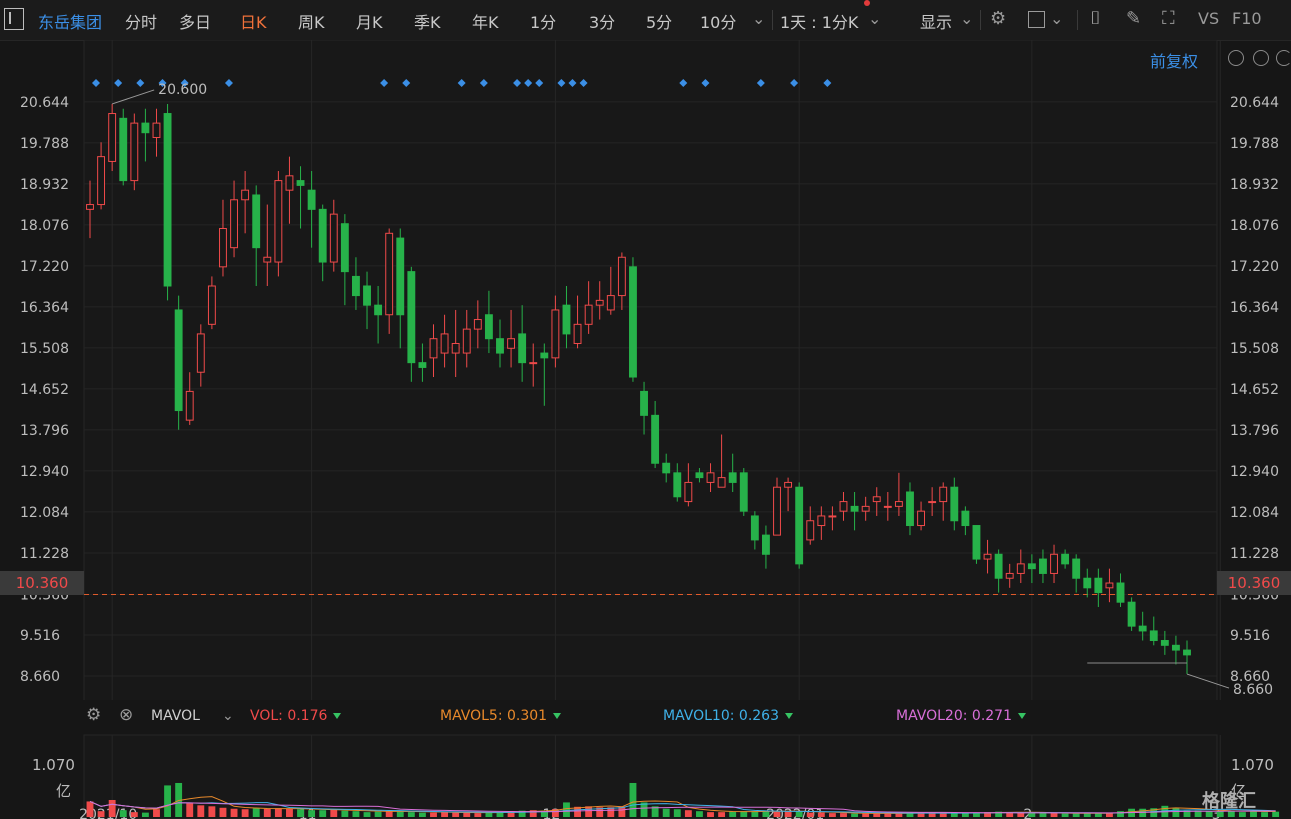  I want to click on vs-compare-button: VS, so click(1209, 18).